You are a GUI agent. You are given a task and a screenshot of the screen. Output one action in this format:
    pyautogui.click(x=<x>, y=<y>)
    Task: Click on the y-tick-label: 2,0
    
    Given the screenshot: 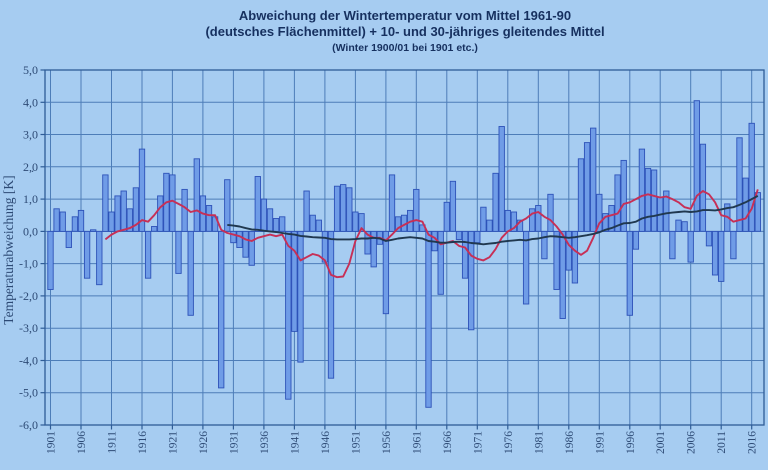 What is the action you would take?
    pyautogui.click(x=30, y=167)
    